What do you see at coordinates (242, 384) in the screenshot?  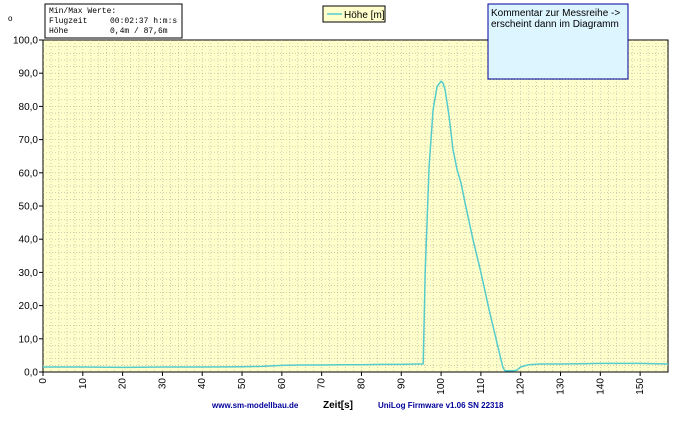 I see `x-tick-label: 50` at bounding box center [242, 384].